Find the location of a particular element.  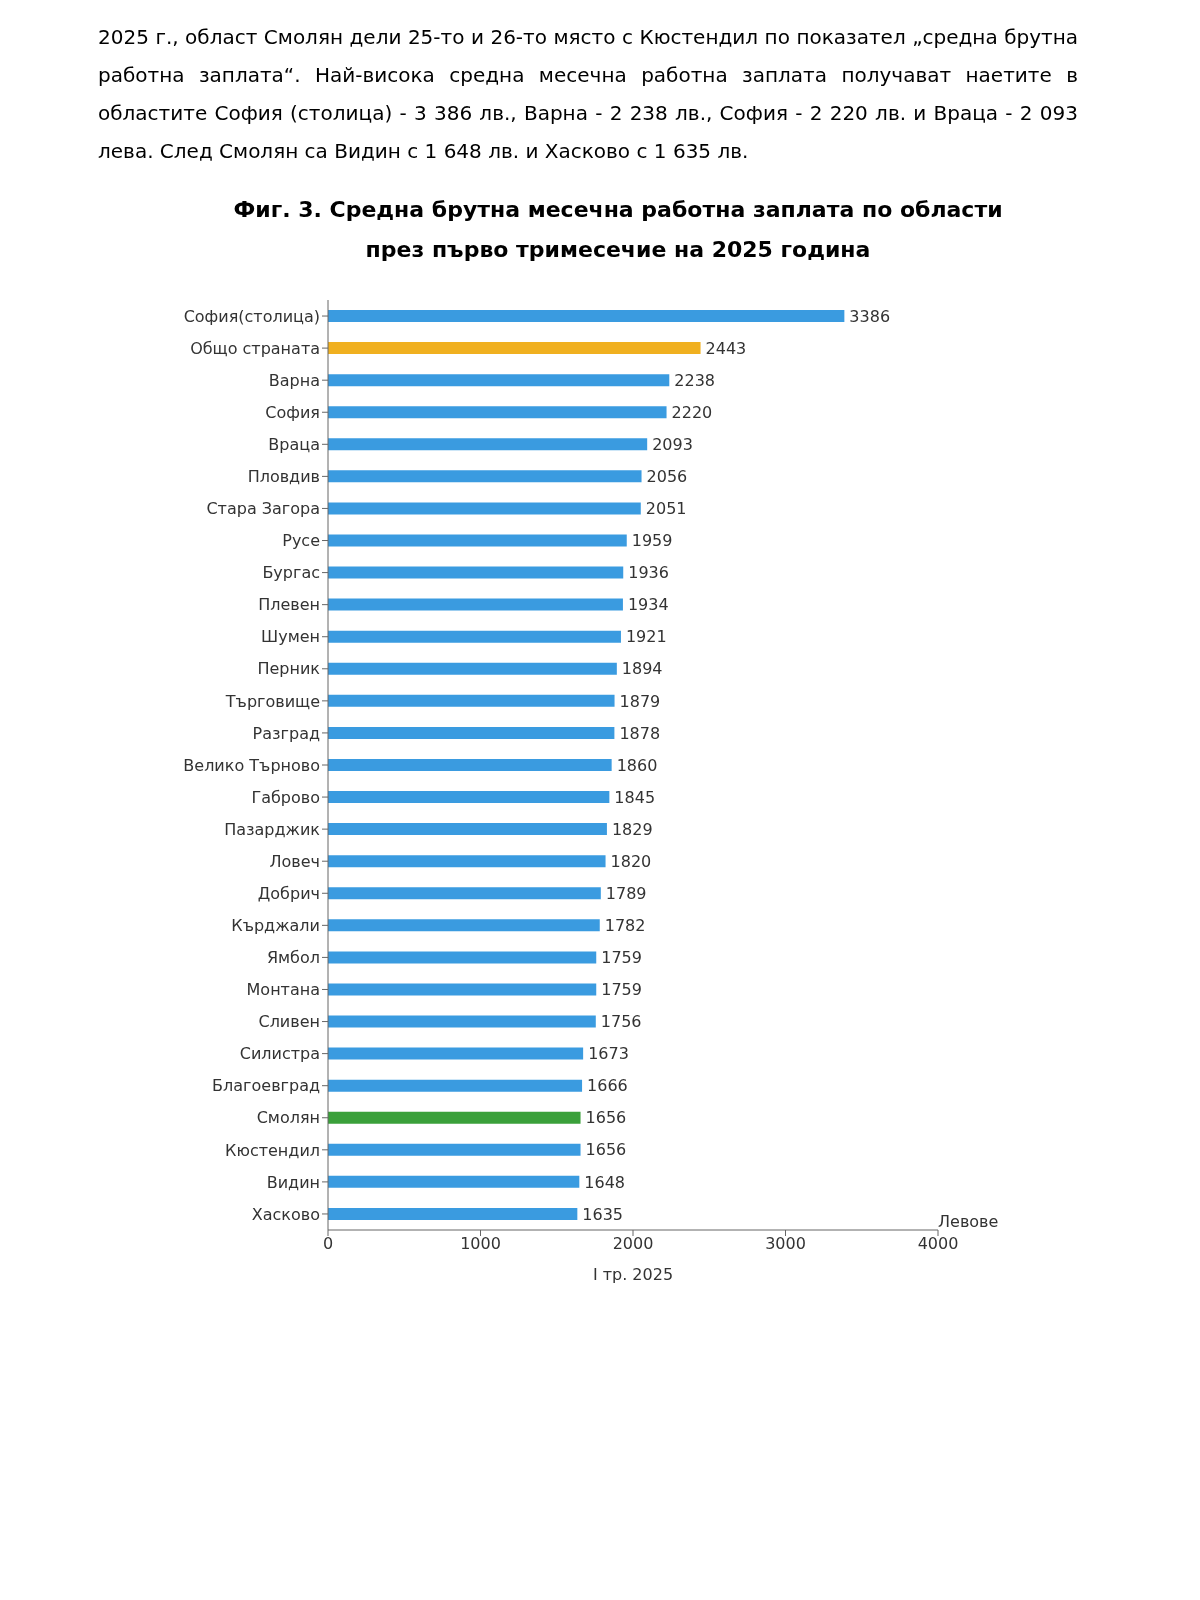

data-label: 2220 is located at coordinates (692, 412).